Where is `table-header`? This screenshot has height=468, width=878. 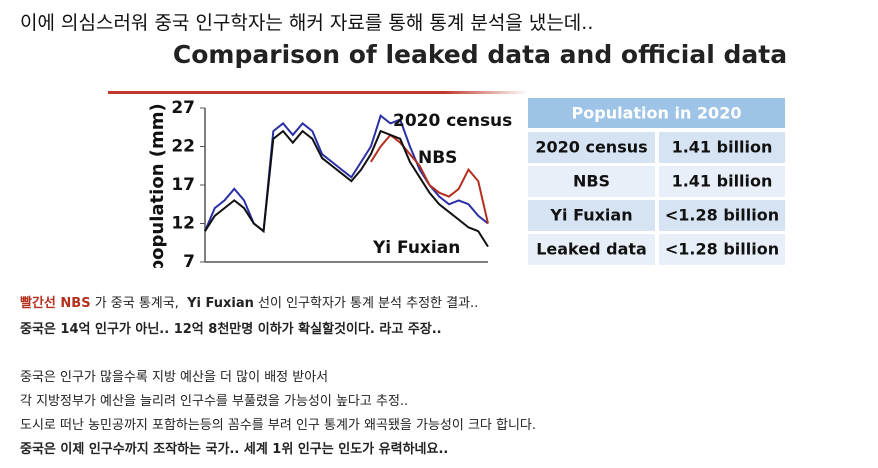 table-header is located at coordinates (656, 113).